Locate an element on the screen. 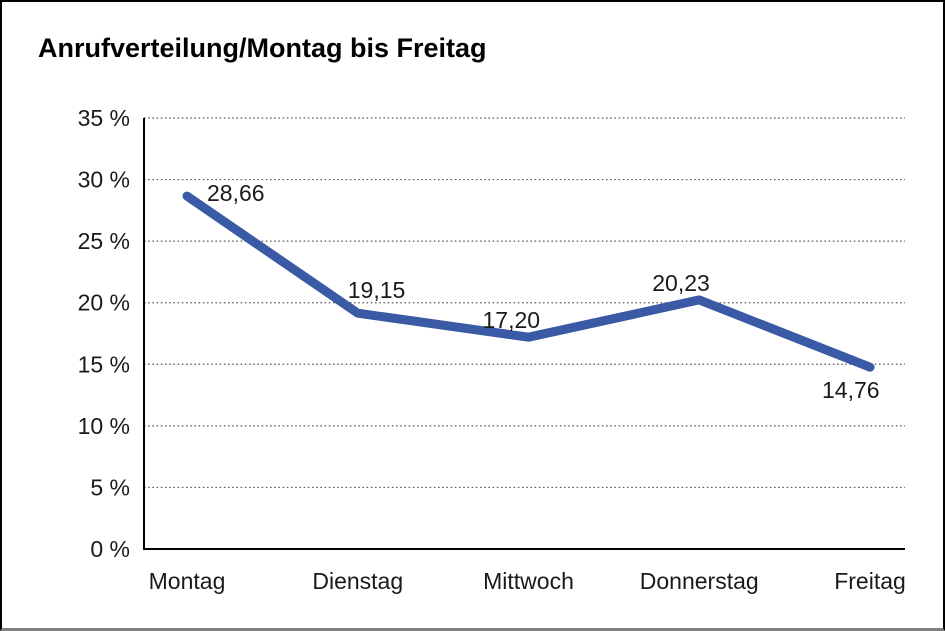 This screenshot has width=945, height=631. data-label: 14,76 is located at coordinates (851, 390).